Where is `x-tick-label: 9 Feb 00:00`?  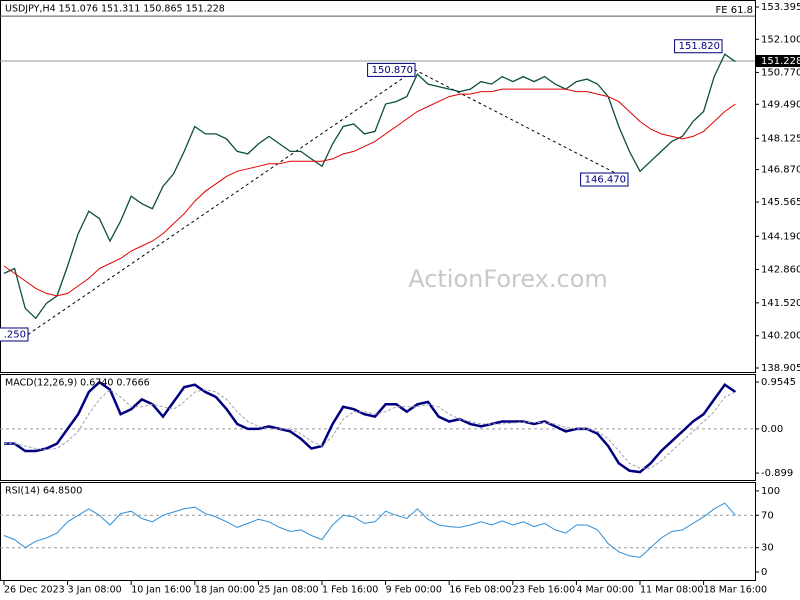
x-tick-label: 9 Feb 00:00 is located at coordinates (414, 590).